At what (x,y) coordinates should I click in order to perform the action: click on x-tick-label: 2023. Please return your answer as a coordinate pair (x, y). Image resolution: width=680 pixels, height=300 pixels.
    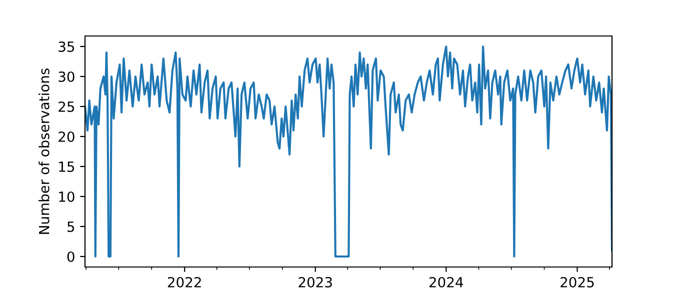
    Looking at the image, I should click on (315, 282).